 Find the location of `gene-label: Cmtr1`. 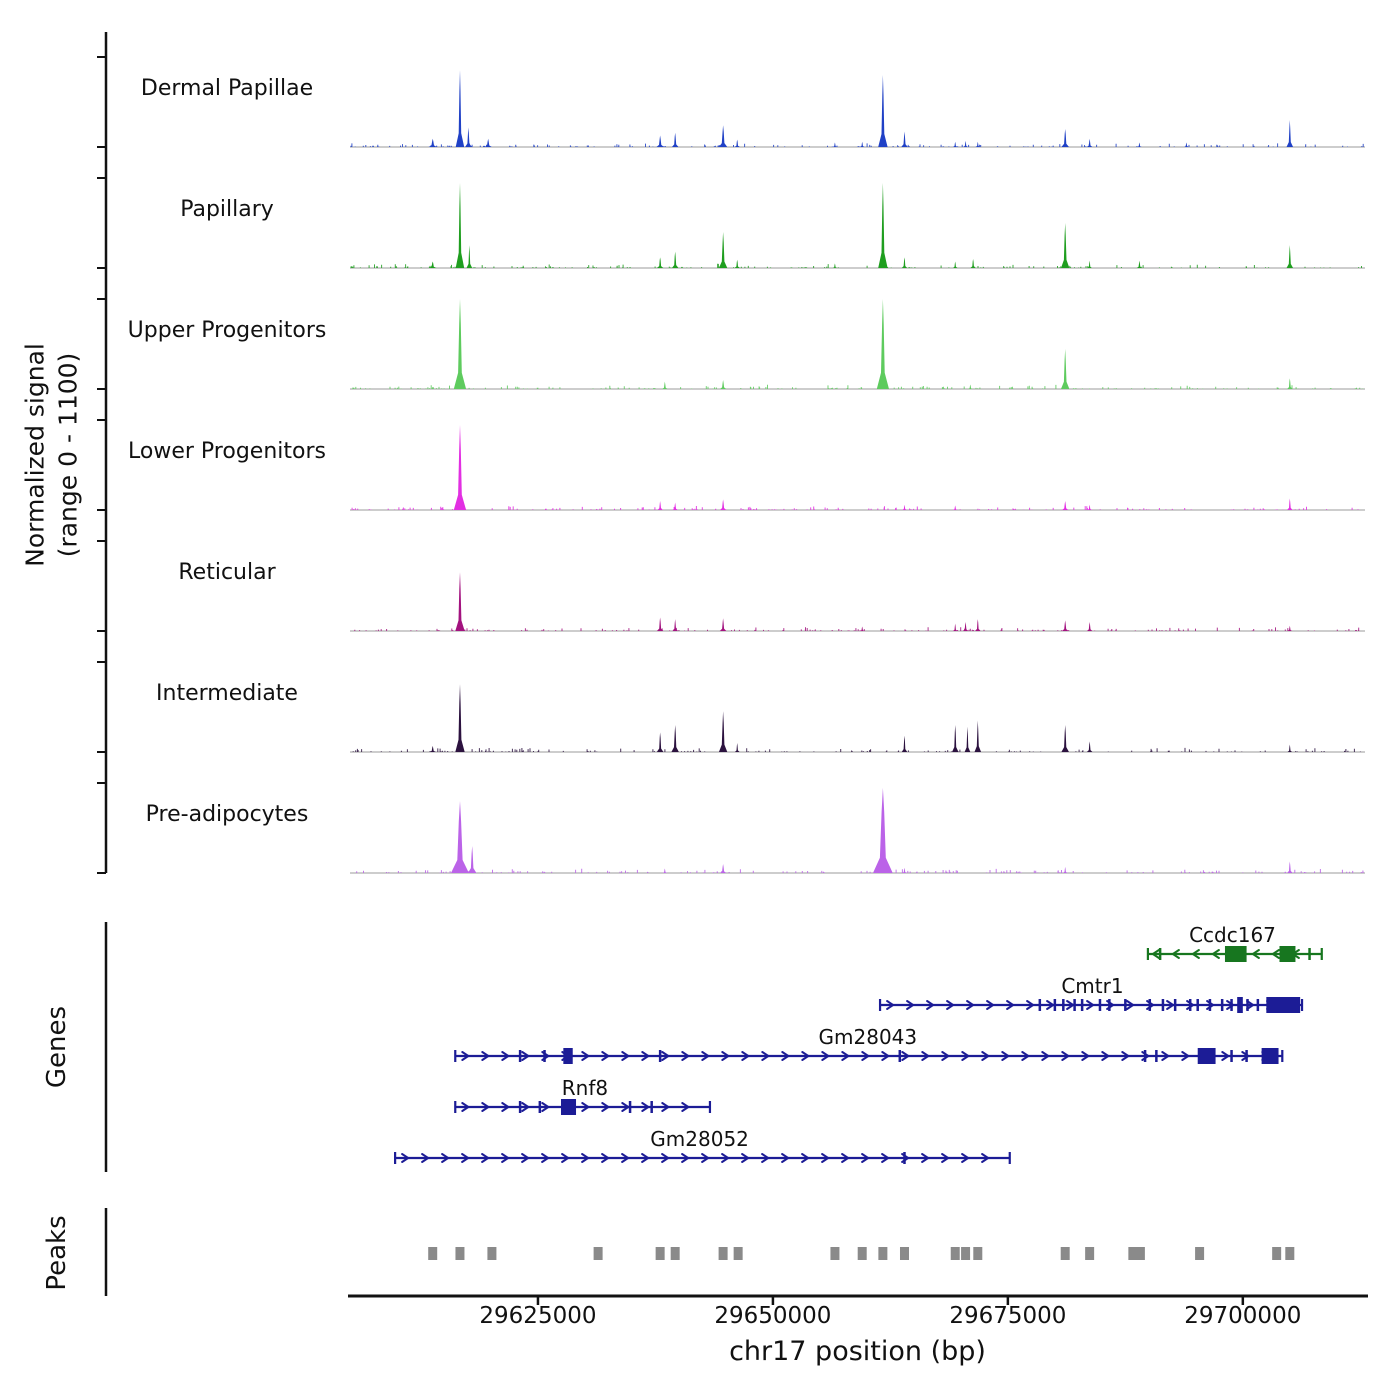

gene-label: Cmtr1 is located at coordinates (1092, 986).